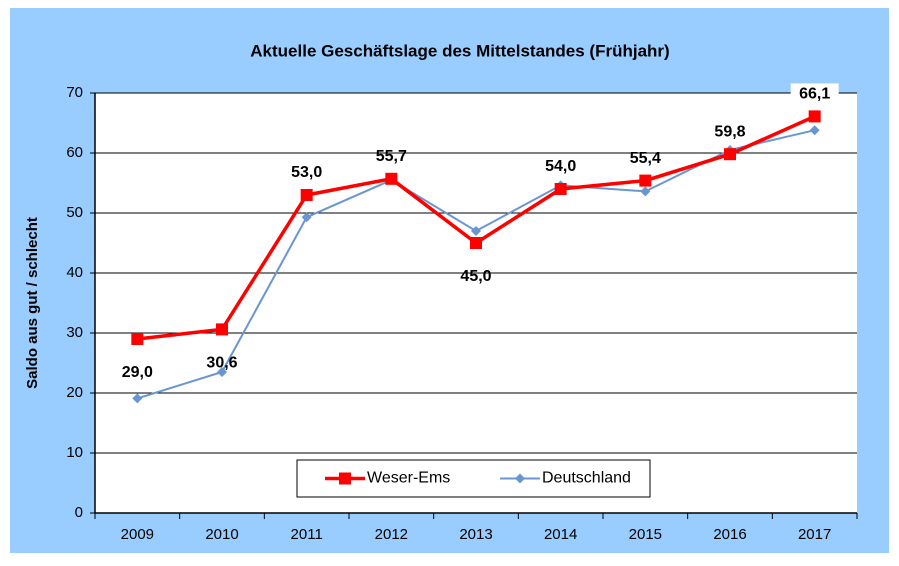  Describe the element at coordinates (475, 534) in the screenshot. I see `x-tick-label: 2013` at that location.